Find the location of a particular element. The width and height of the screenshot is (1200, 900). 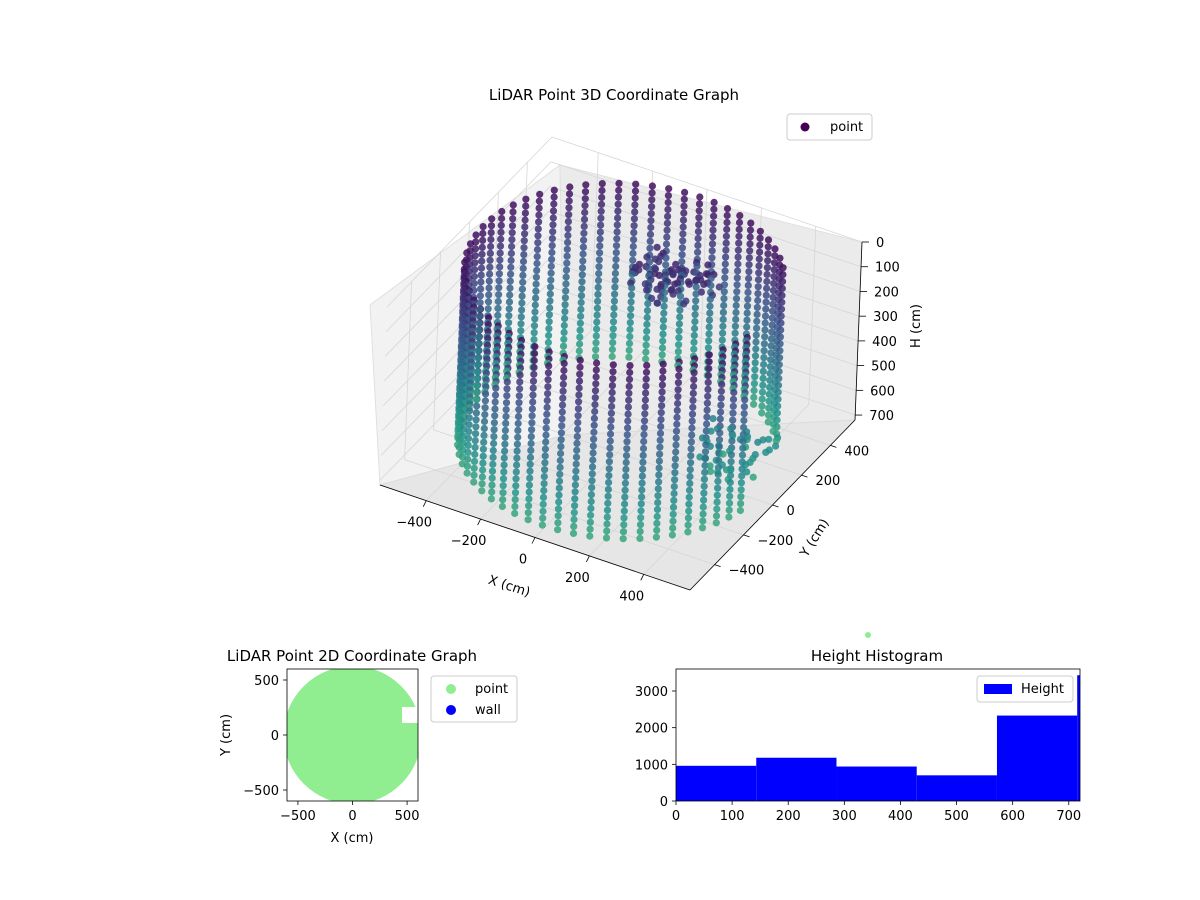

z-tick-label-3d: 100 is located at coordinates (887, 268).